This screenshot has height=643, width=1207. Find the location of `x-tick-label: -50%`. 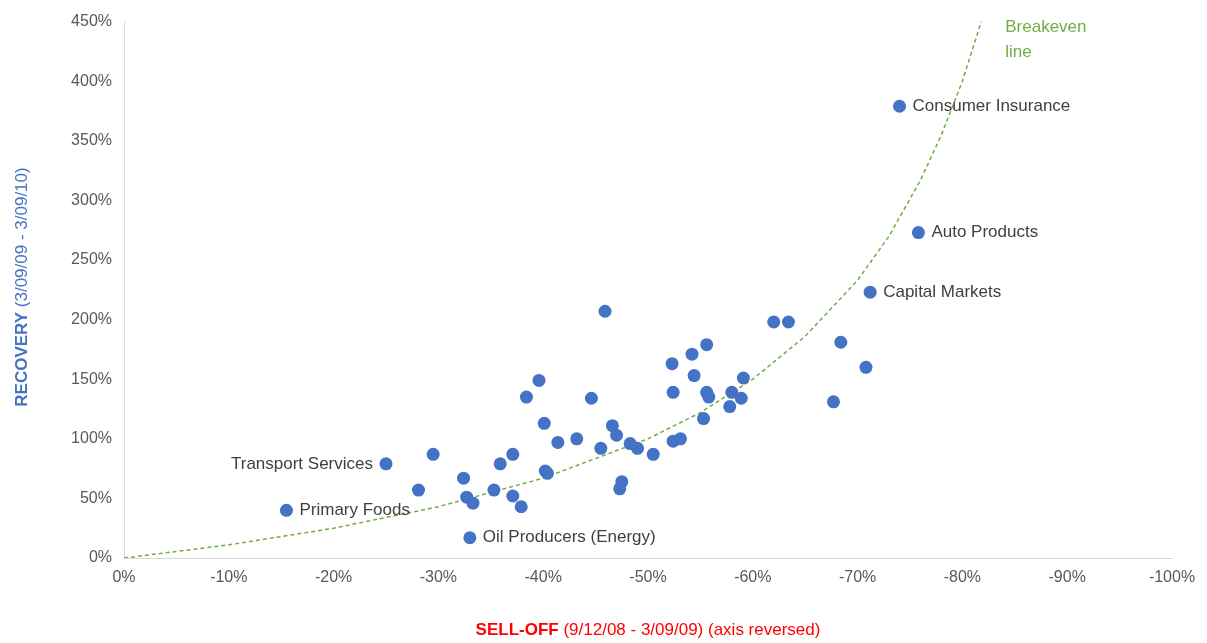

x-tick-label: -50% is located at coordinates (648, 577).